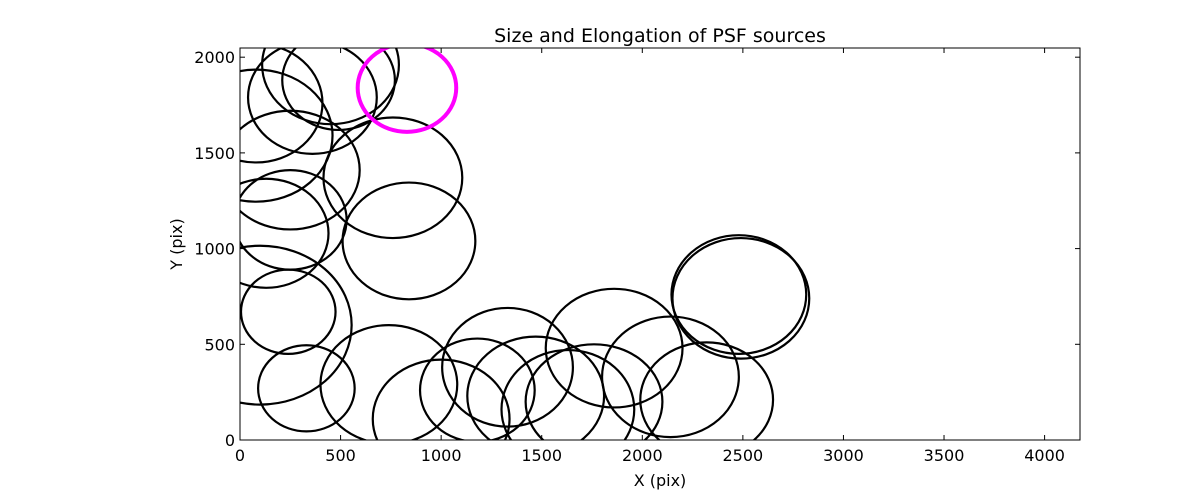 This screenshot has width=1200, height=490. What do you see at coordinates (230, 440) in the screenshot?
I see `y-tick-label: 0` at bounding box center [230, 440].